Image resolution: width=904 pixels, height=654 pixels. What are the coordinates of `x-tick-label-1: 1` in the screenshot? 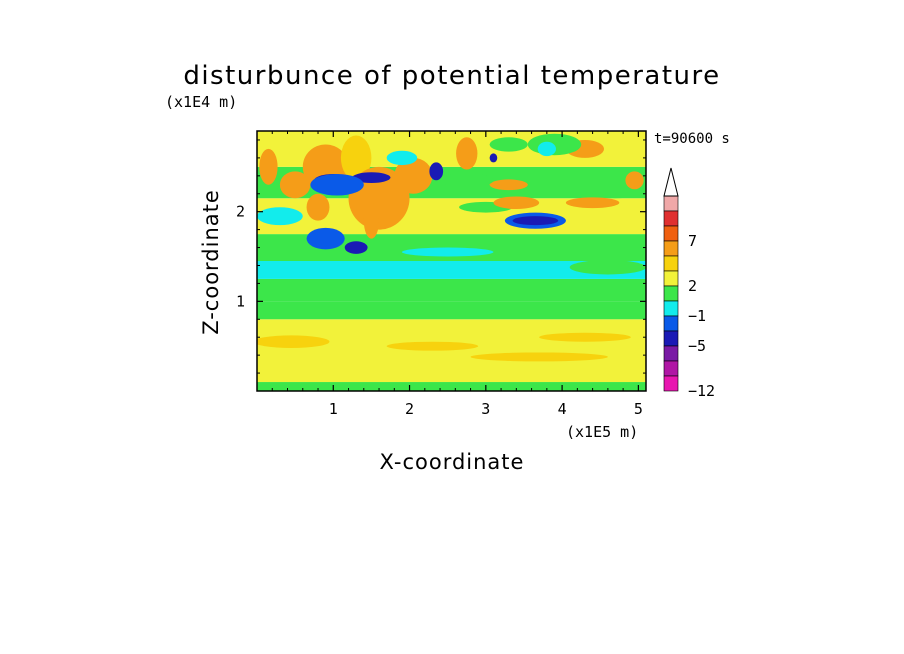 It's located at (333, 409).